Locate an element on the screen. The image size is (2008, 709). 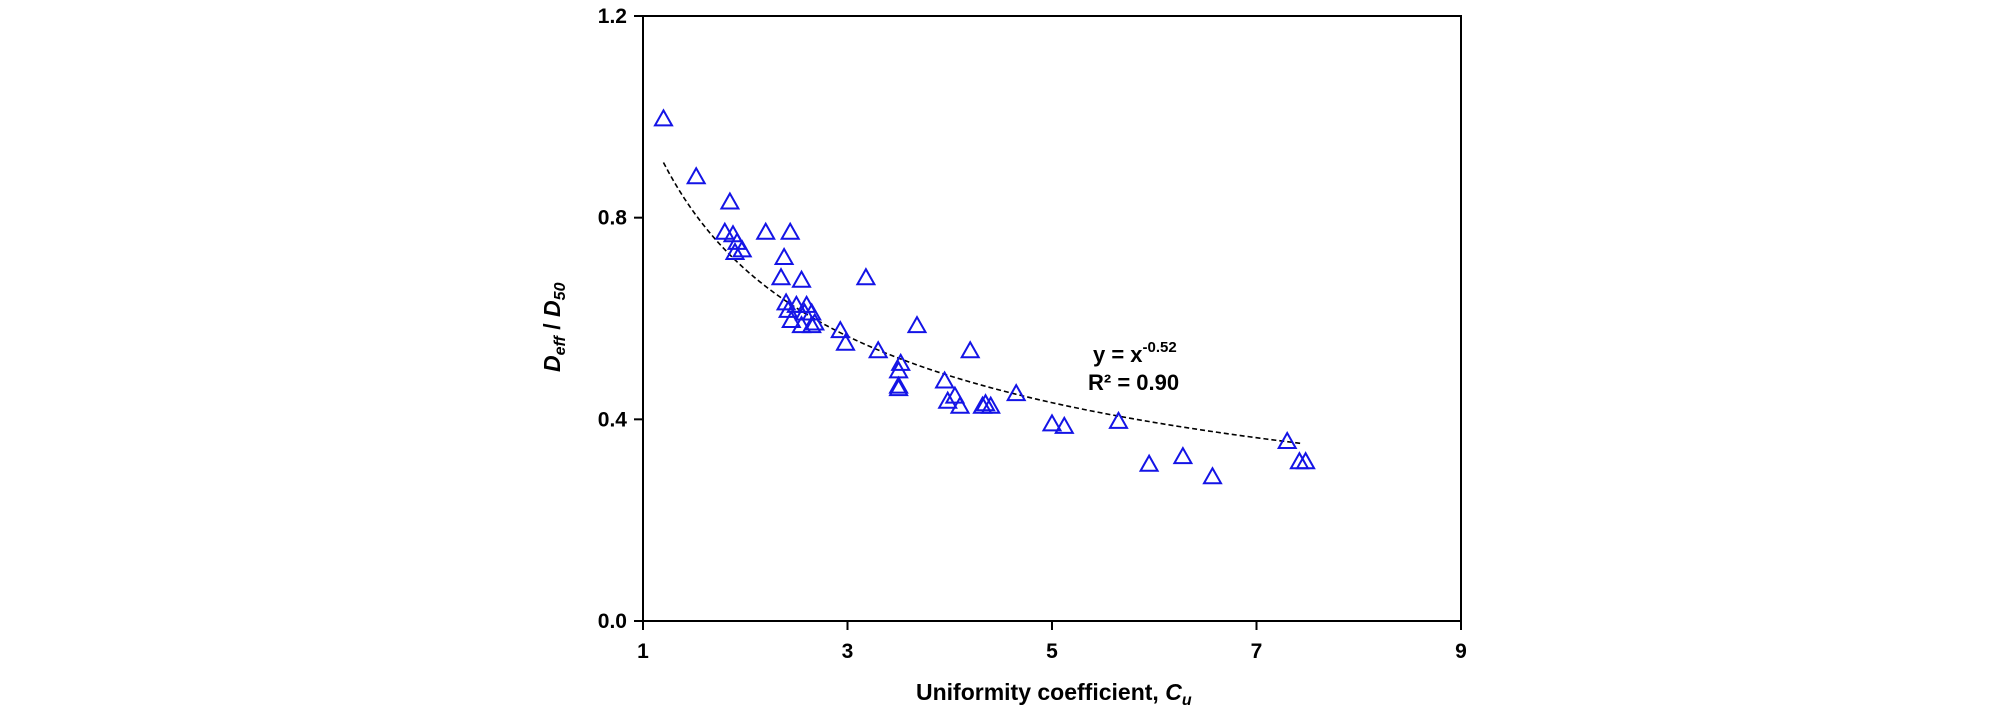
y-tick-label: 1.2 is located at coordinates (612, 16).